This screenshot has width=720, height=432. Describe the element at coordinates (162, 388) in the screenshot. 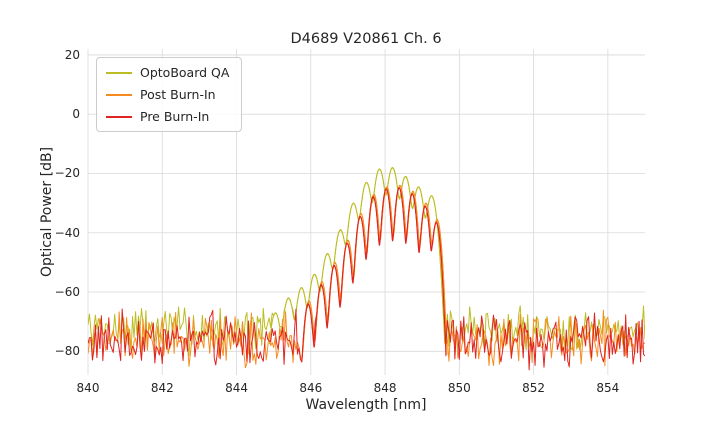

I see `x-tick-label: 842` at that location.